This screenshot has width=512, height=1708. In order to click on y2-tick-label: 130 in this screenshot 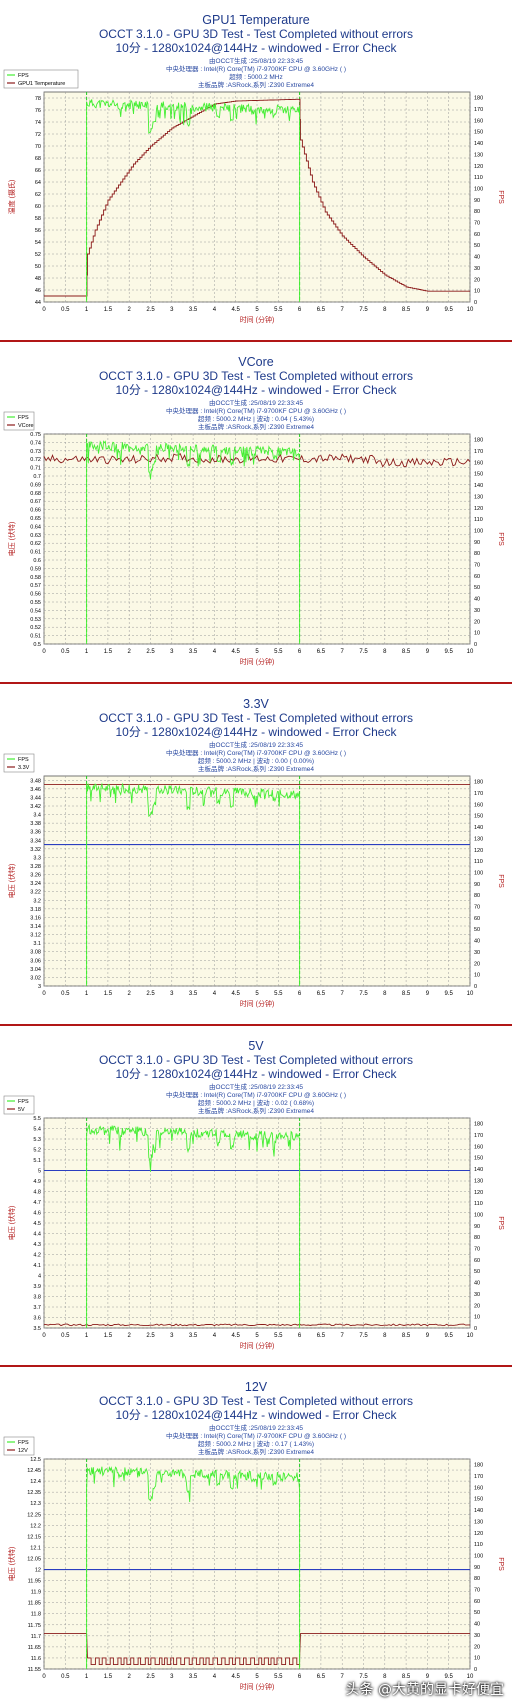, I will do `click(478, 155)`.